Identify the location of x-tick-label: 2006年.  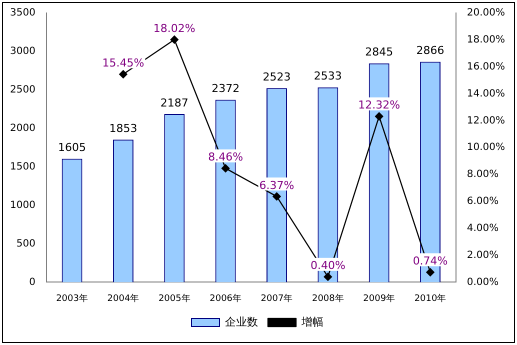
(226, 298).